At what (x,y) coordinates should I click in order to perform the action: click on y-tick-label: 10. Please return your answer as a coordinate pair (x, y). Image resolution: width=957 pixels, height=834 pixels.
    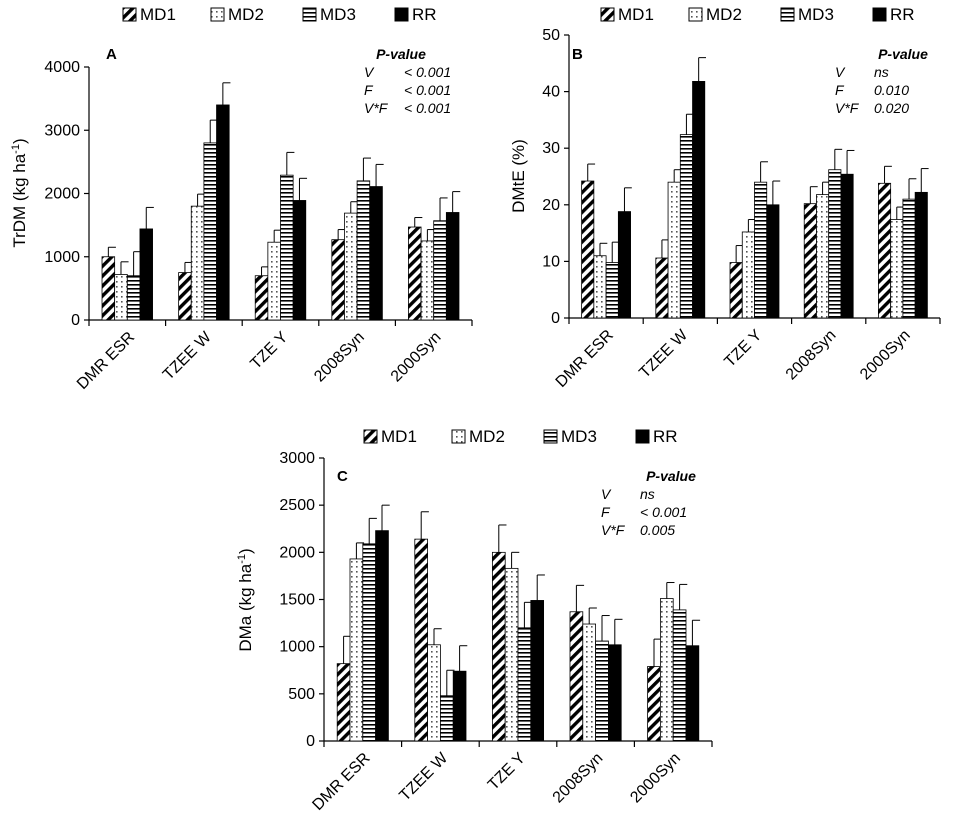
    Looking at the image, I should click on (551, 261).